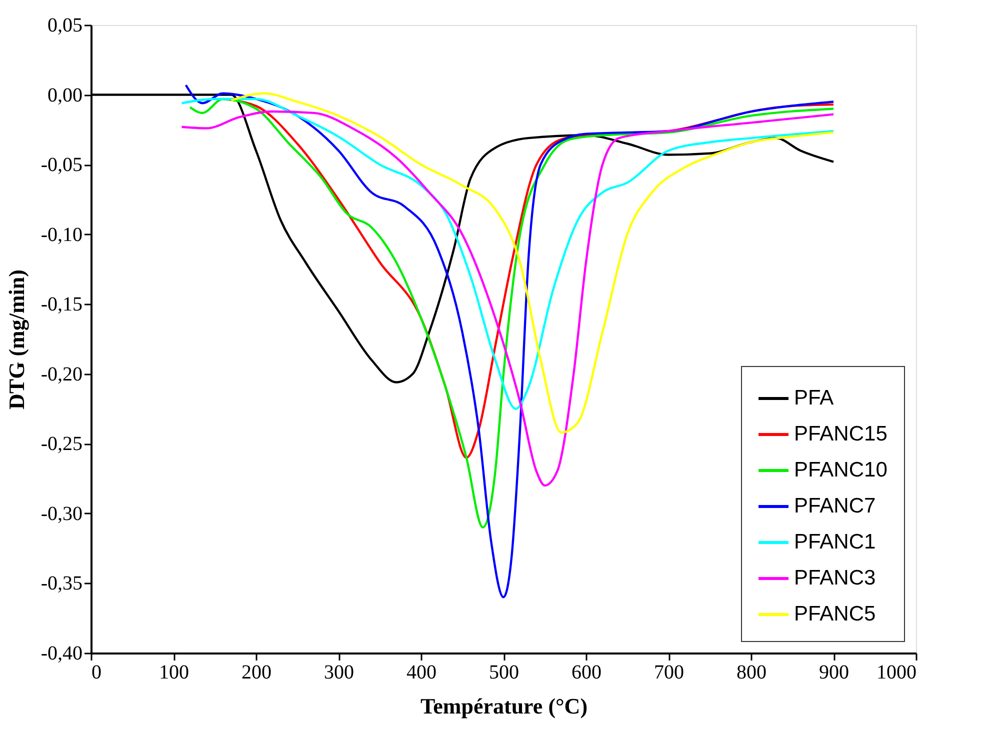 The height and width of the screenshot is (753, 997). I want to click on legend-label: PFANC1, so click(835, 542).